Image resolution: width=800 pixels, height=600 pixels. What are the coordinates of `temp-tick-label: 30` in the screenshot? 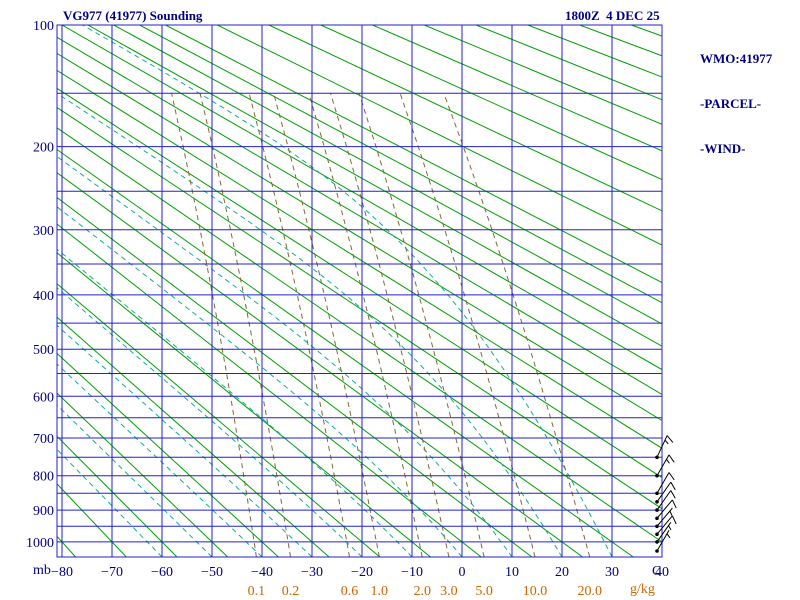 It's located at (612, 572).